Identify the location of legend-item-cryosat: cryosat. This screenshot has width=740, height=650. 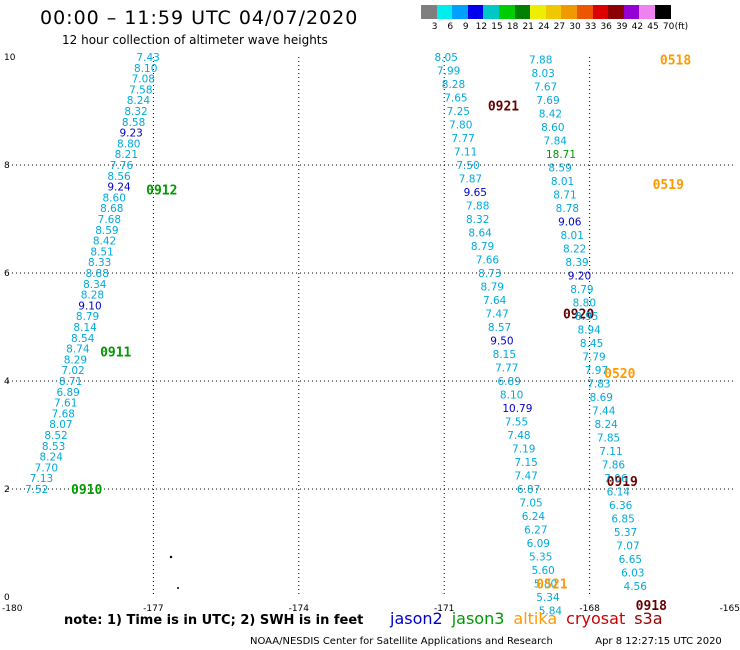
(596, 618).